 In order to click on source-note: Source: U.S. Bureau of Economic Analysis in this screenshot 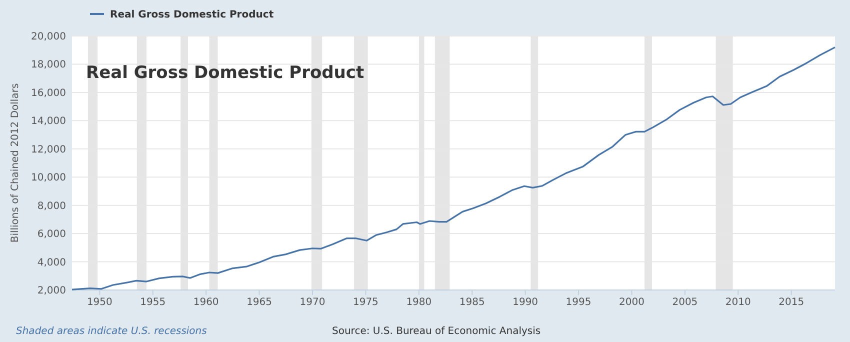, I will do `click(436, 331)`.